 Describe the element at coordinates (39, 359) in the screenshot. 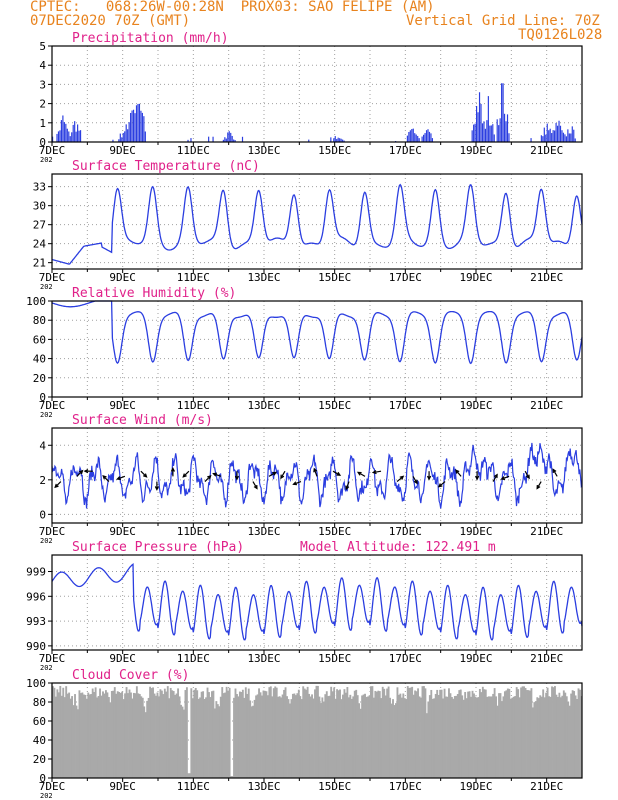

I see `y-tick-label: 40` at that location.